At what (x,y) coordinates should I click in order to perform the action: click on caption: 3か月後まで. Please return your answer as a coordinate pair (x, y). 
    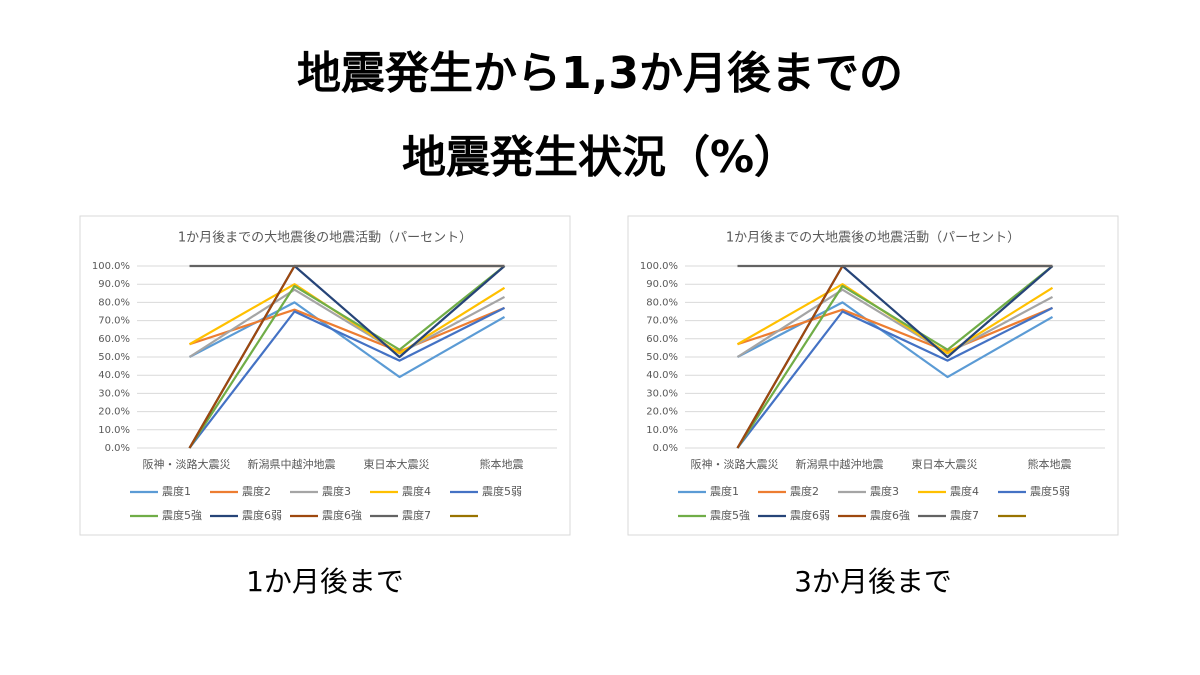
    Looking at the image, I should click on (873, 581).